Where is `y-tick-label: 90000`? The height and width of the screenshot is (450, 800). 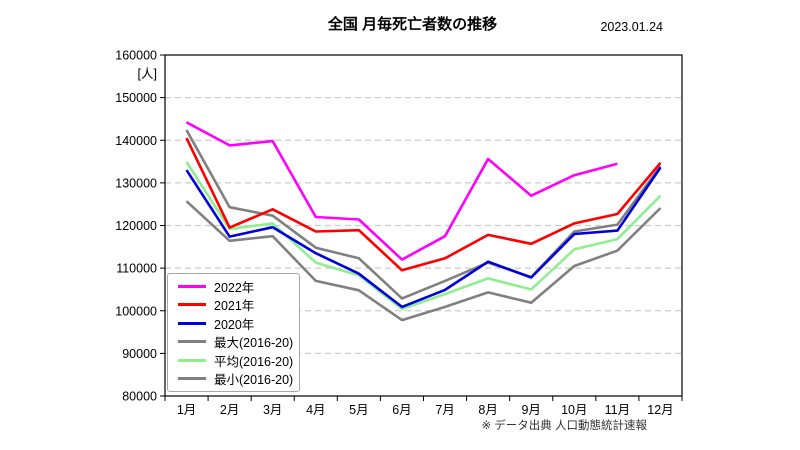
y-tick-label: 90000 is located at coordinates (139, 354).